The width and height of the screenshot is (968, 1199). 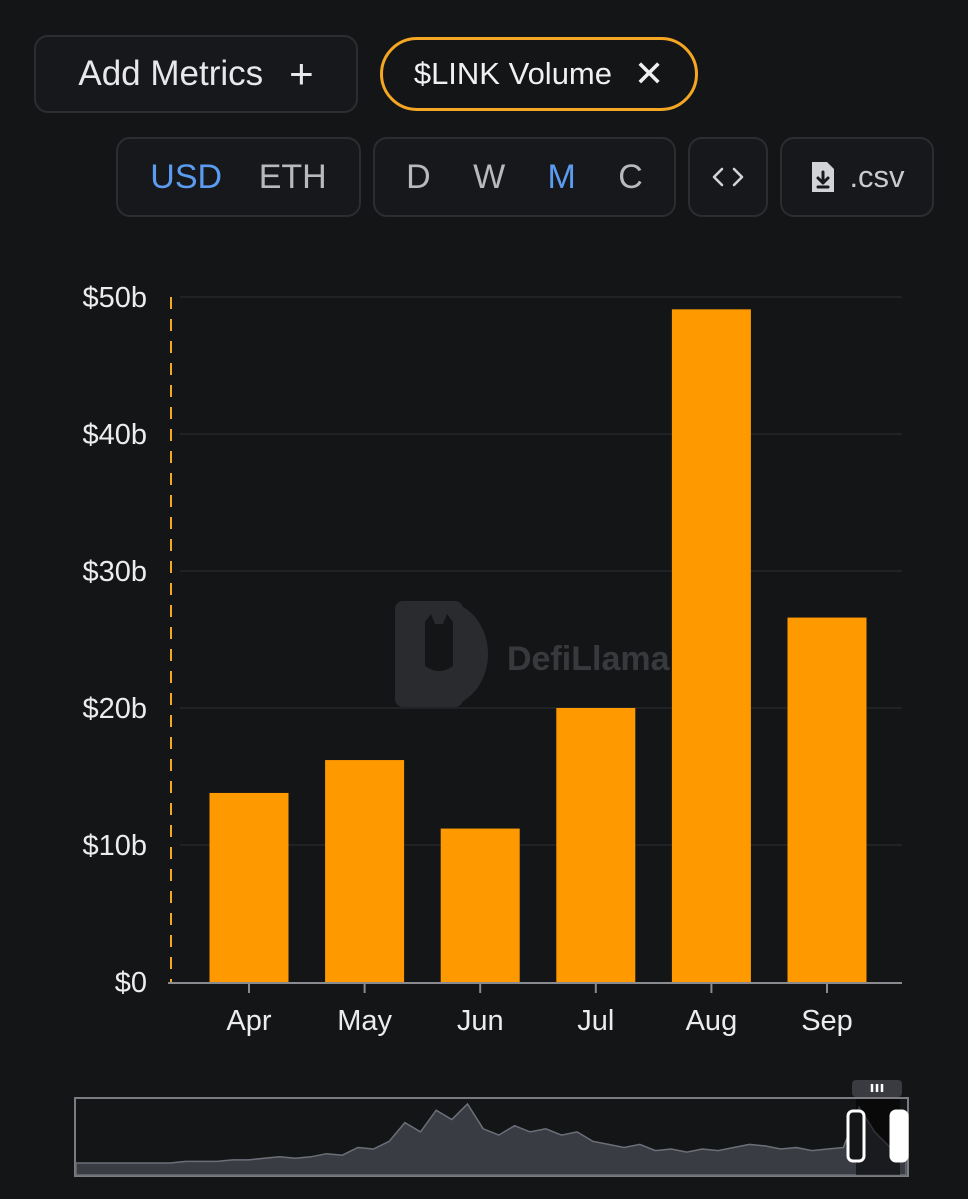 What do you see at coordinates (301, 73) in the screenshot?
I see `plus-icon: +` at bounding box center [301, 73].